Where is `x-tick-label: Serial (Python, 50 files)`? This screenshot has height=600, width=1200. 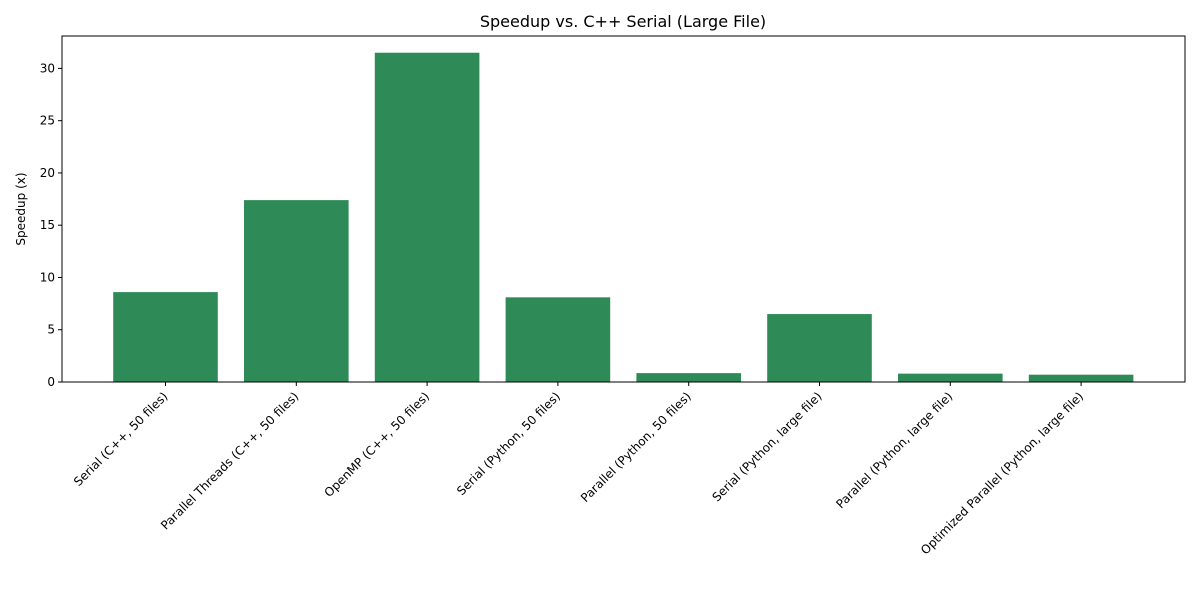
x-tick-label: Serial (Python, 50 files) is located at coordinates (508, 443).